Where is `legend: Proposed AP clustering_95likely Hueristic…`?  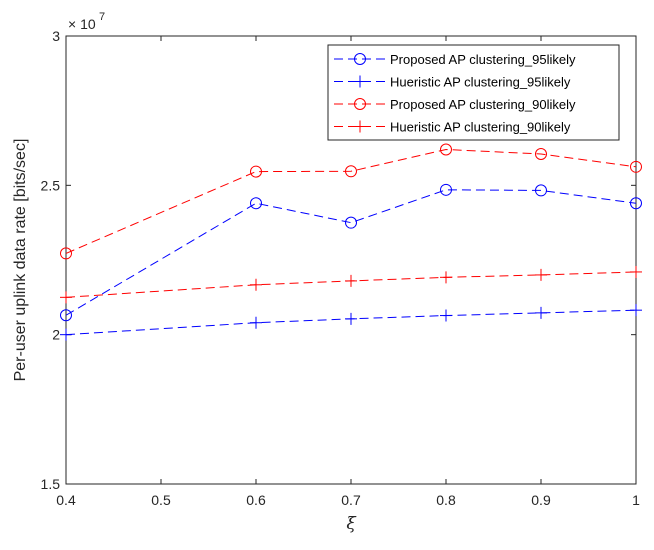 legend: Proposed AP clustering_95likely Hueristic… is located at coordinates (473, 92).